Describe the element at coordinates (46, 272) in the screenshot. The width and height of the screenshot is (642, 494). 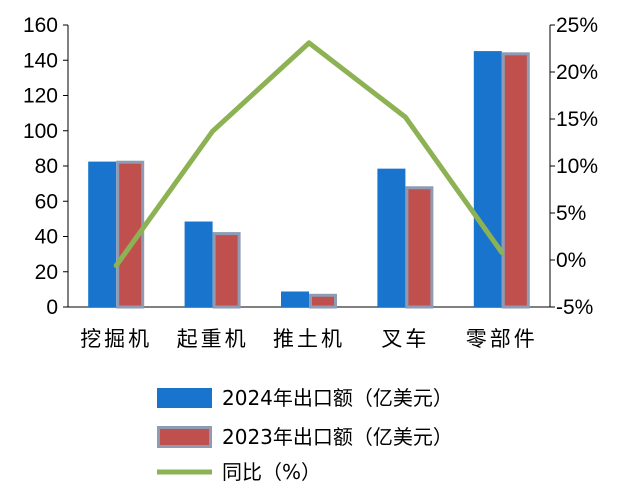
I see `y-left-tick-label: 20` at that location.